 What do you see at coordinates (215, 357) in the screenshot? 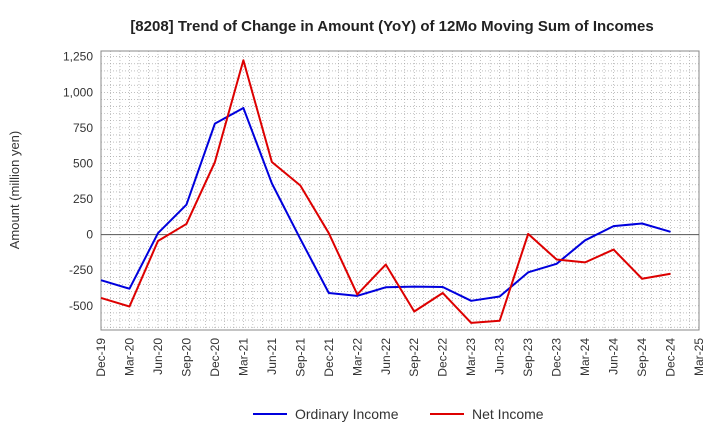
I see `x-tick-label: Dec-20` at bounding box center [215, 357].